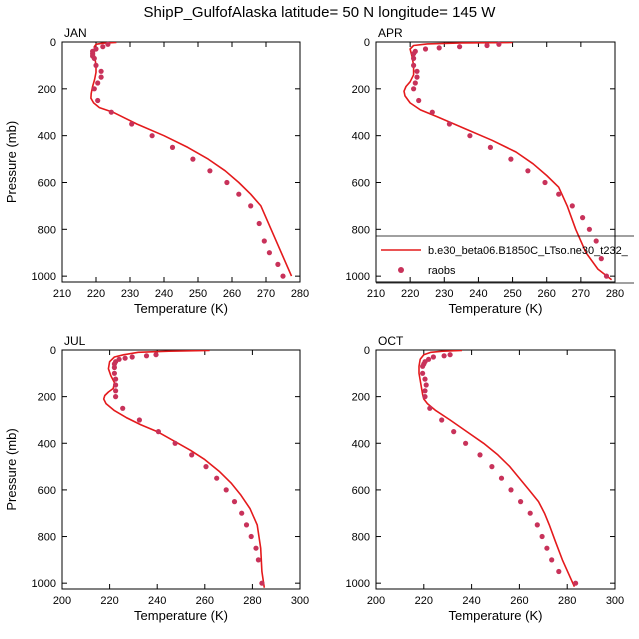 This screenshot has width=639, height=639. What do you see at coordinates (181, 469) in the screenshot?
I see `plot-frame-jul` at bounding box center [181, 469].